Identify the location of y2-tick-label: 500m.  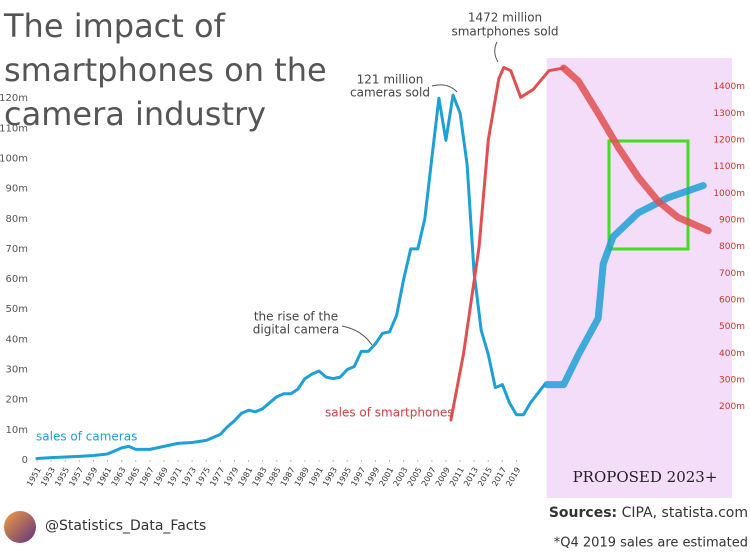
(732, 327).